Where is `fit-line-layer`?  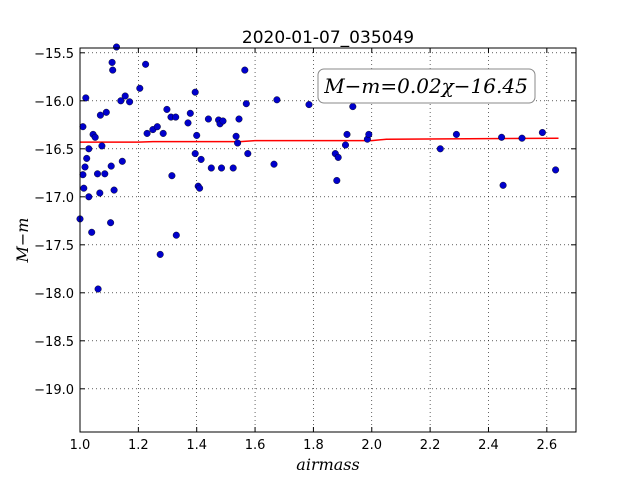
fit-line-layer is located at coordinates (319, 140).